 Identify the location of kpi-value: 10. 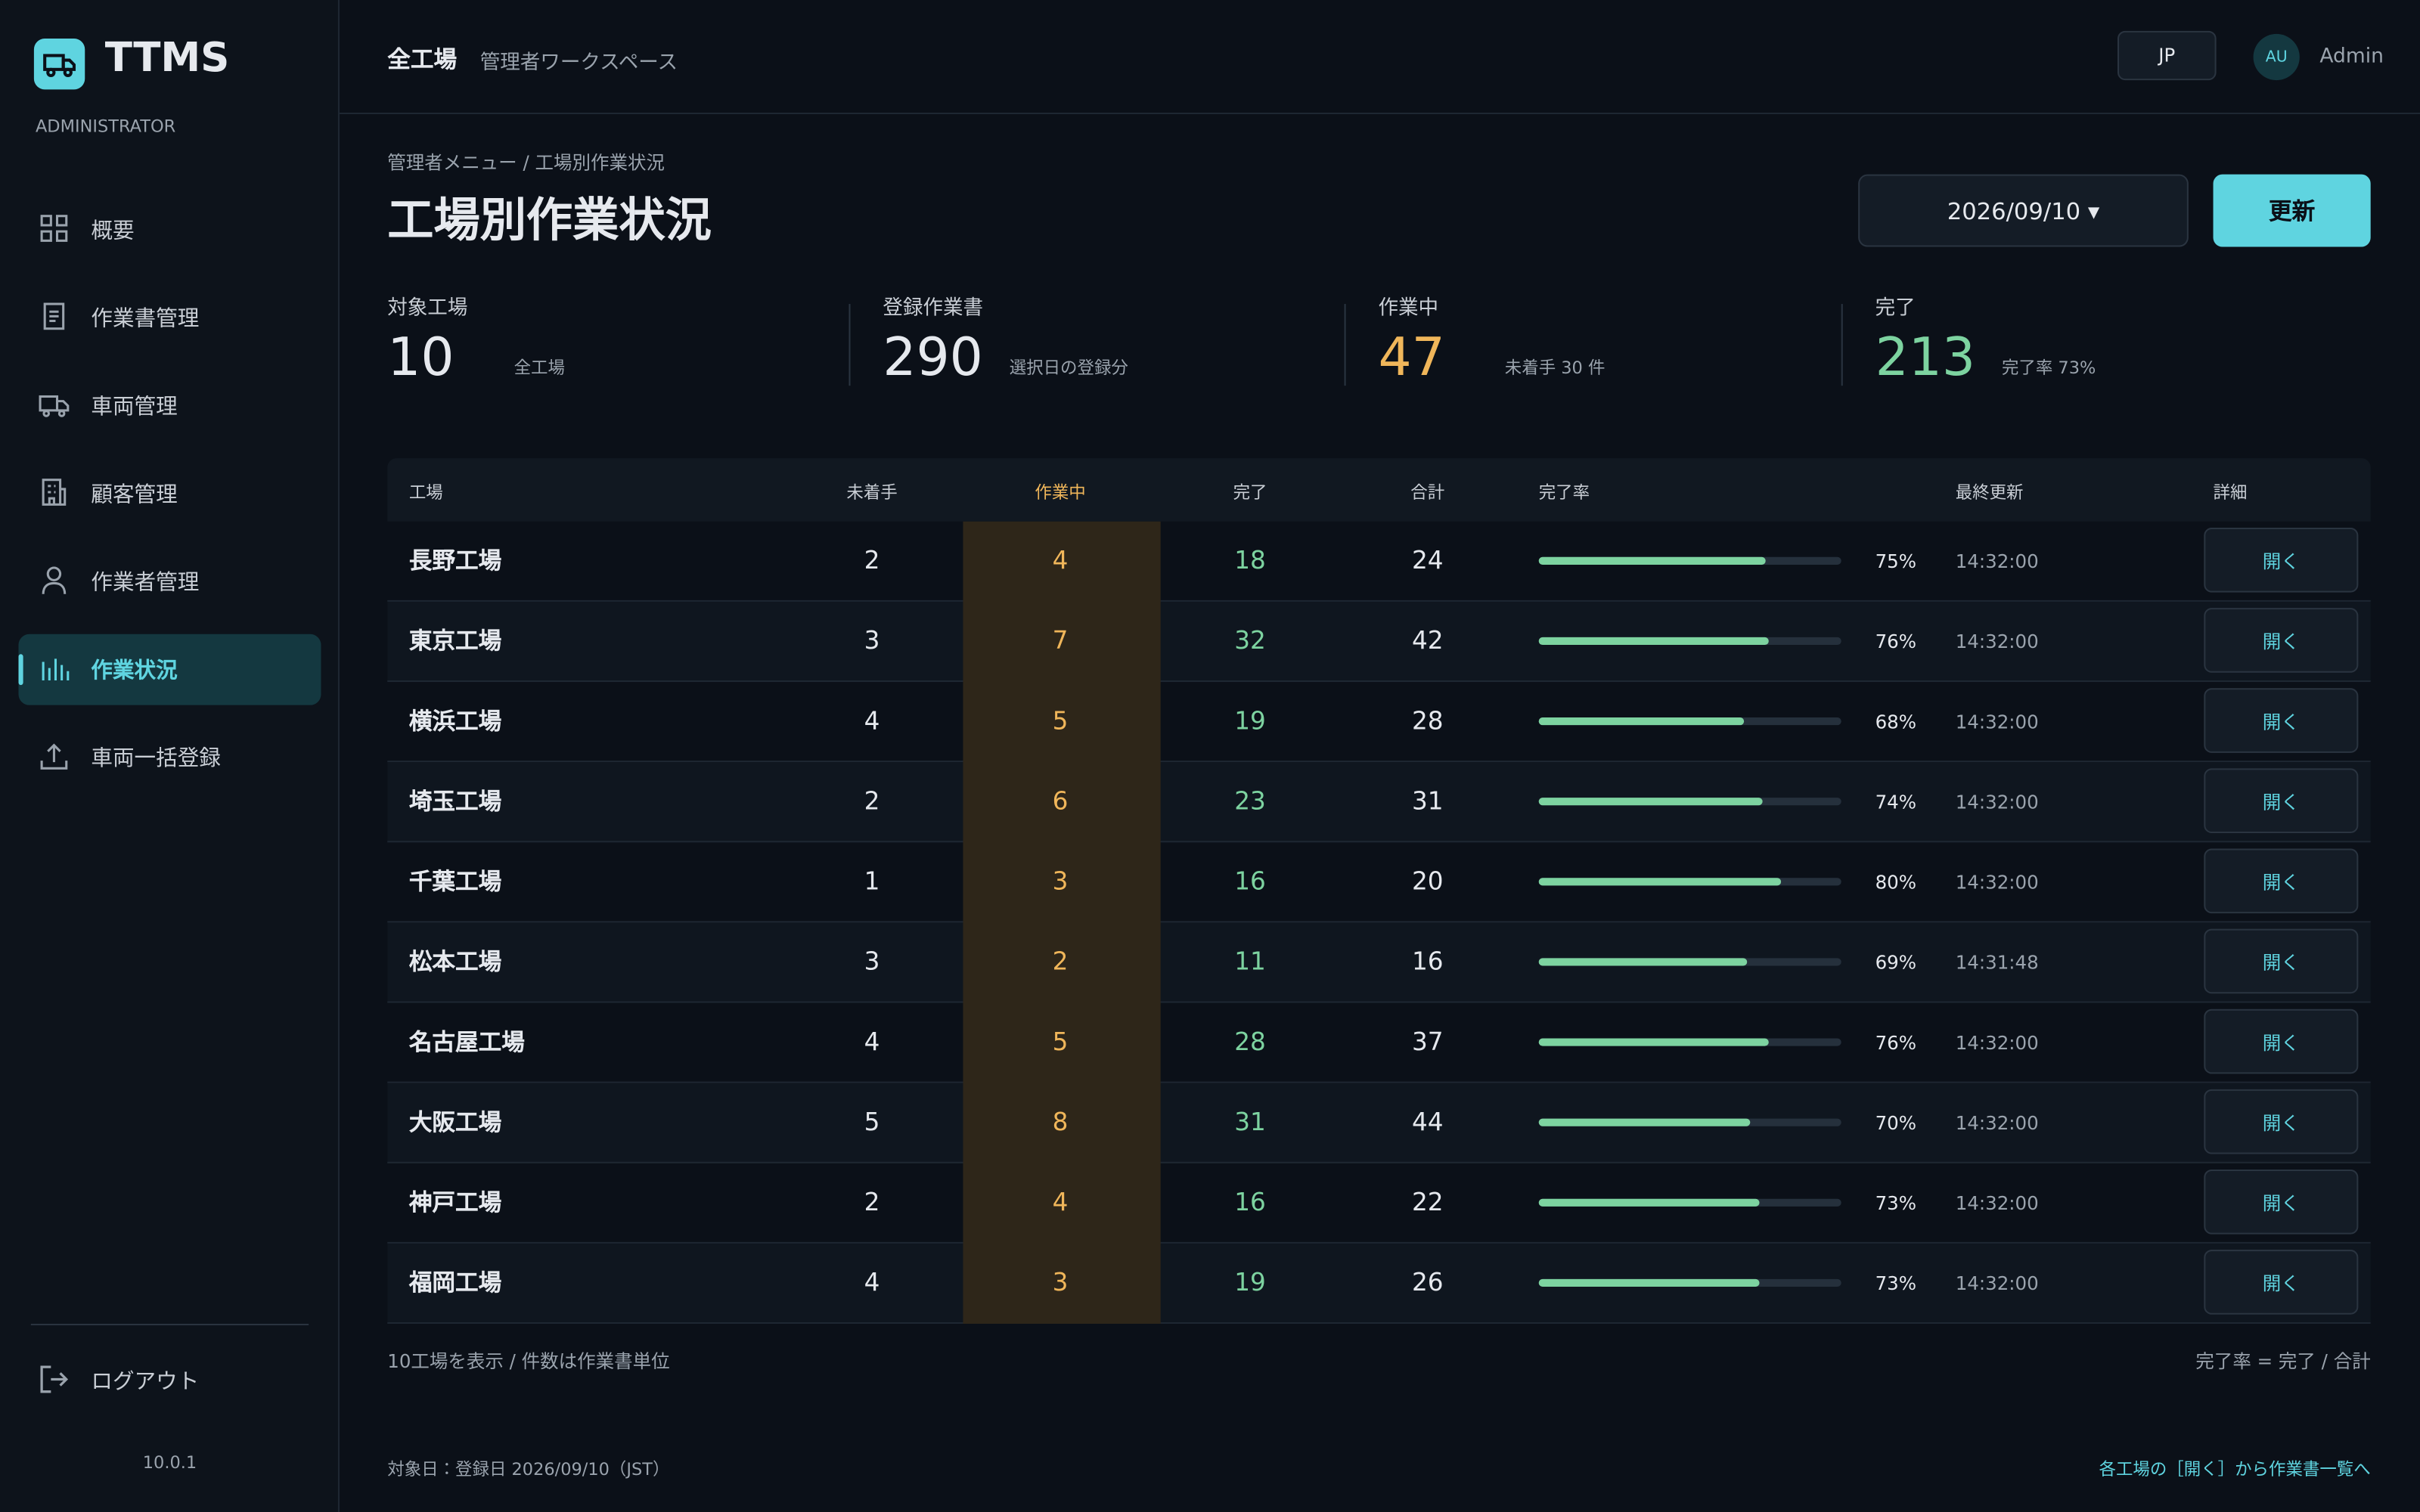
(421, 358).